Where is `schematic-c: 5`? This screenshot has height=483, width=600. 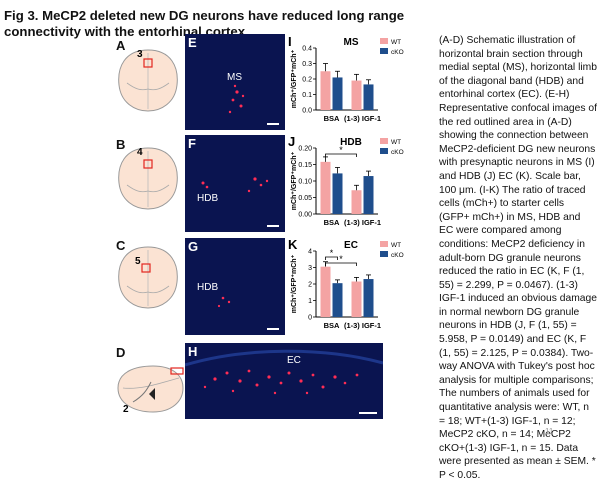 schematic-c: 5 is located at coordinates (148, 277).